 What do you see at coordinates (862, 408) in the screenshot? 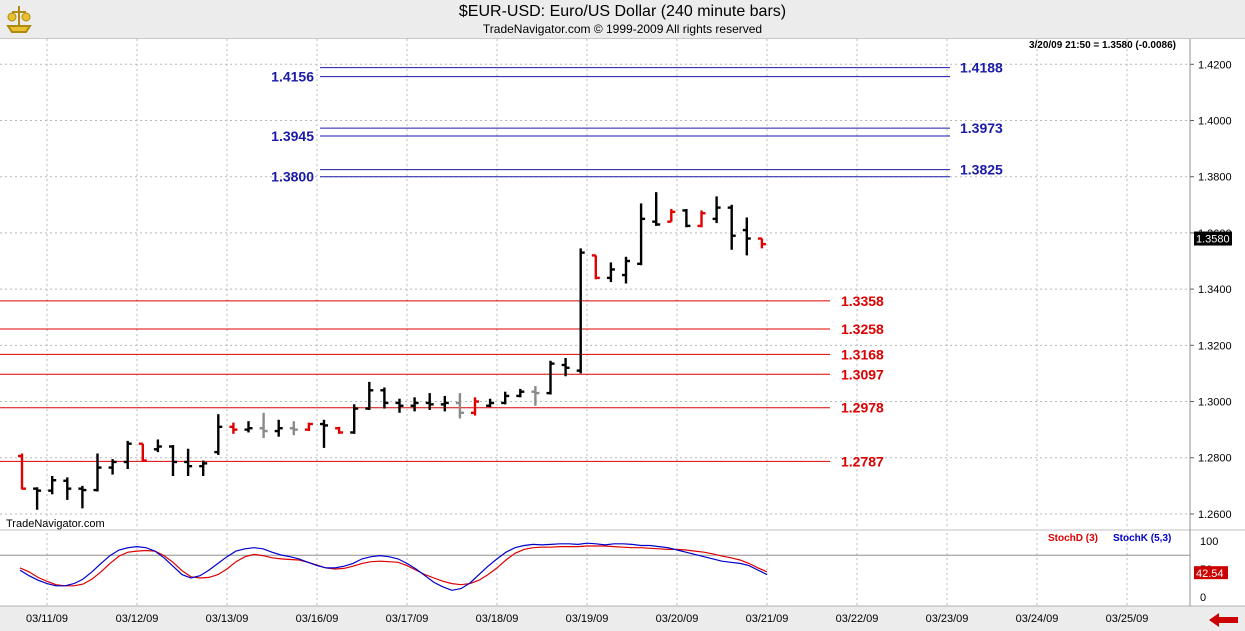
I see `support-level-label: 1.2978` at bounding box center [862, 408].